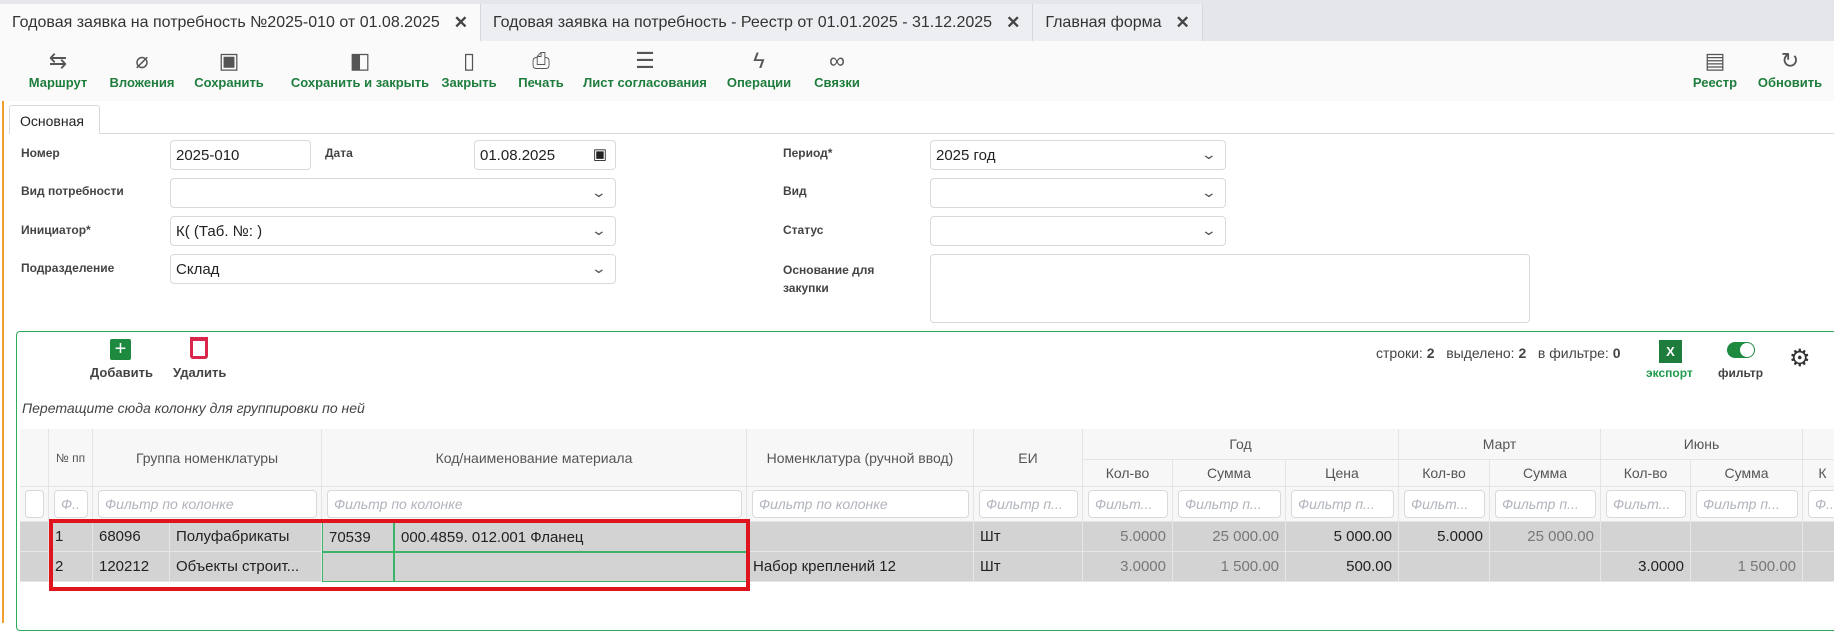 This screenshot has height=631, width=1834. Describe the element at coordinates (468, 68) in the screenshot. I see `door-button: ▯ Закрыть` at that location.